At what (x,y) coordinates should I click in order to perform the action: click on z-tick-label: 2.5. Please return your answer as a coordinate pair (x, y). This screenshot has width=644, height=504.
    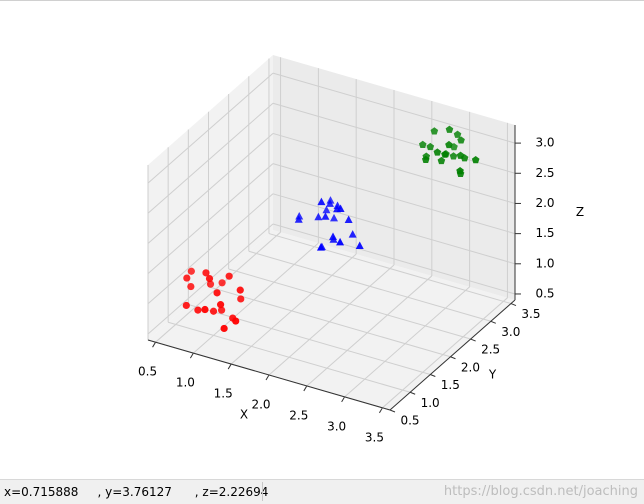
    Looking at the image, I should click on (544, 173).